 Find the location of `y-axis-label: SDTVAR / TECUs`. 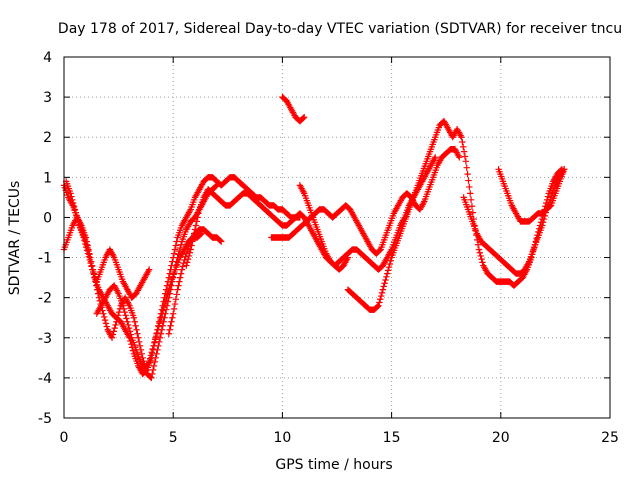

y-axis-label: SDTVAR / TECUs is located at coordinates (15, 238).